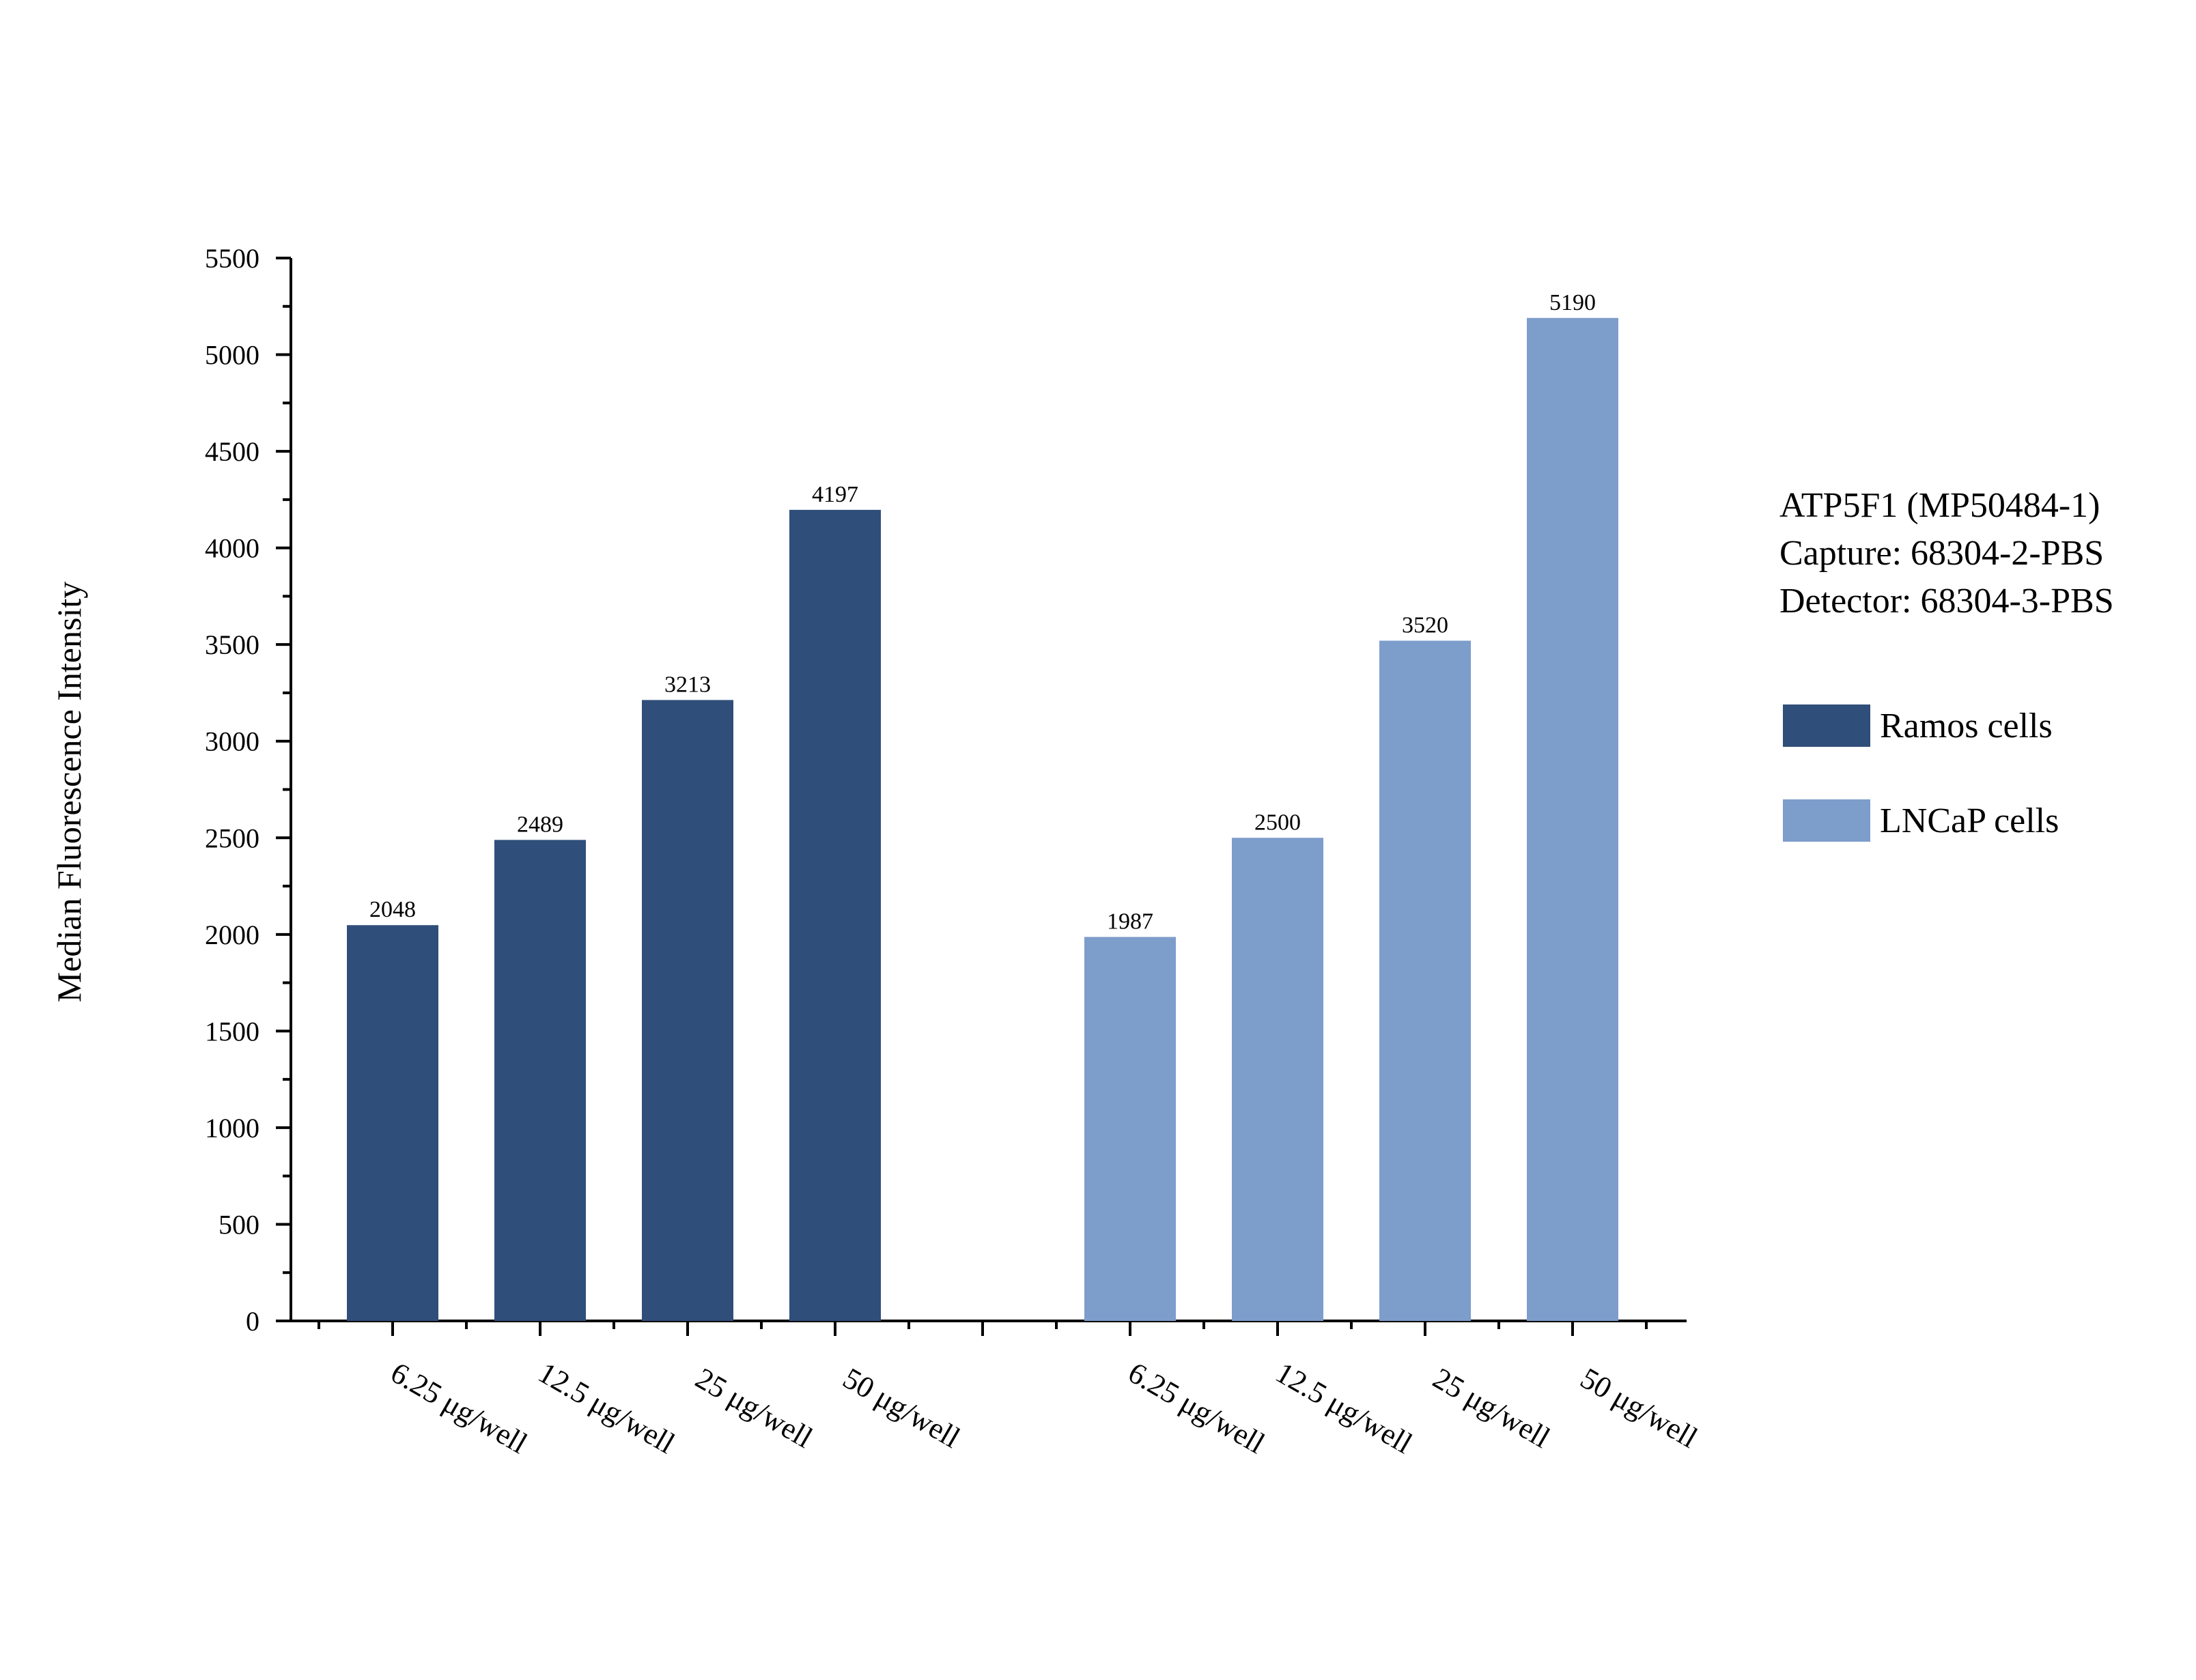 Image resolution: width=2196 pixels, height=1680 pixels. Describe the element at coordinates (69, 792) in the screenshot. I see `y-axis-title: Median Fluorescence Intensity` at that location.